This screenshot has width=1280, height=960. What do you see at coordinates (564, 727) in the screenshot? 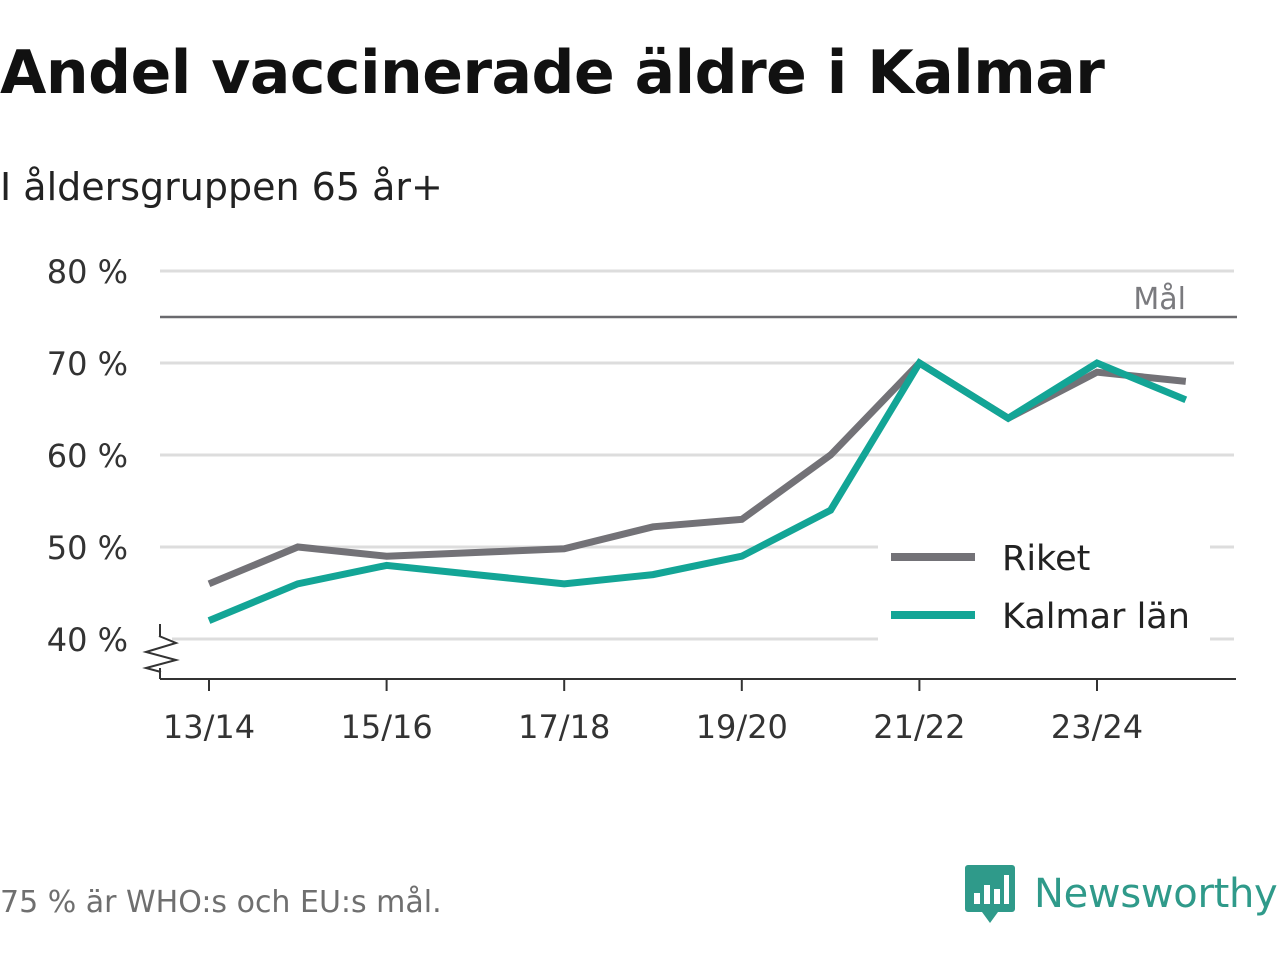
I see `x-tick-label: 17/18` at bounding box center [564, 727].